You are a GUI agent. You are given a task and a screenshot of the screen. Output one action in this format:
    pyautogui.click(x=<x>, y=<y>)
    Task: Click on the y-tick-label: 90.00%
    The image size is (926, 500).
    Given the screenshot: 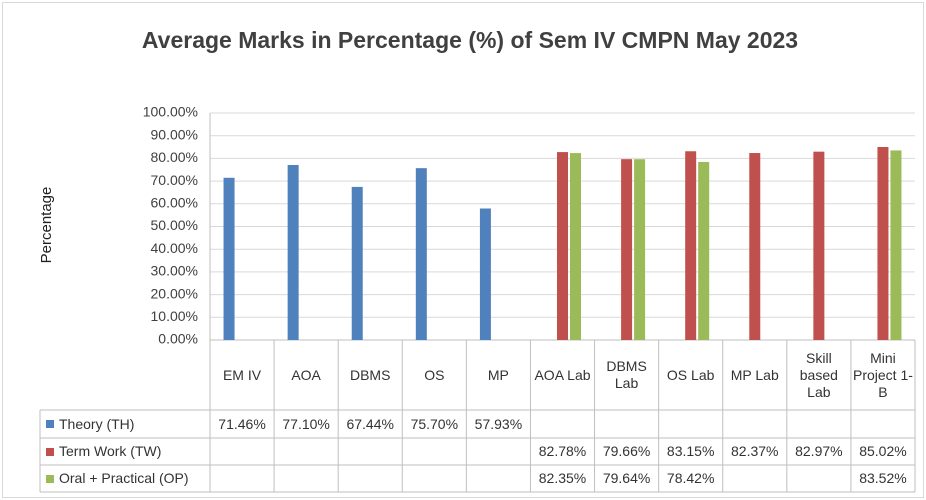 What is the action you would take?
    pyautogui.click(x=174, y=134)
    